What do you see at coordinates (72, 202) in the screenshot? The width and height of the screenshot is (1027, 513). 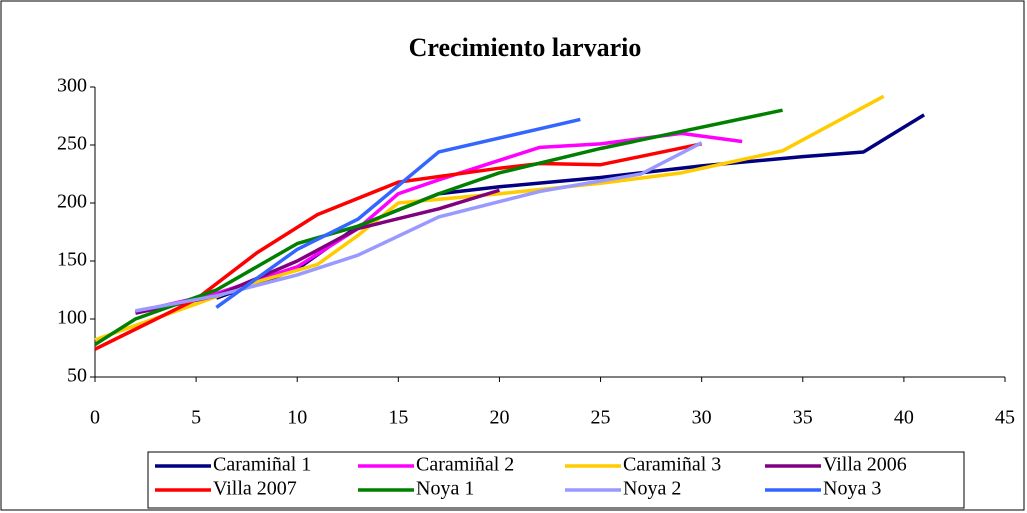 I see `y-tick-label: 200` at bounding box center [72, 202].